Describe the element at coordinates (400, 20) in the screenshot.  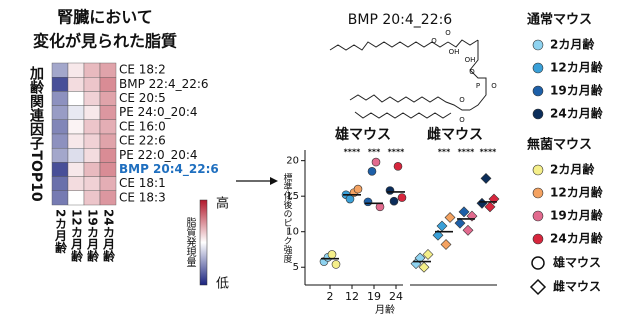
I see `structure-title: BMP 20:4_22:6` at that location.